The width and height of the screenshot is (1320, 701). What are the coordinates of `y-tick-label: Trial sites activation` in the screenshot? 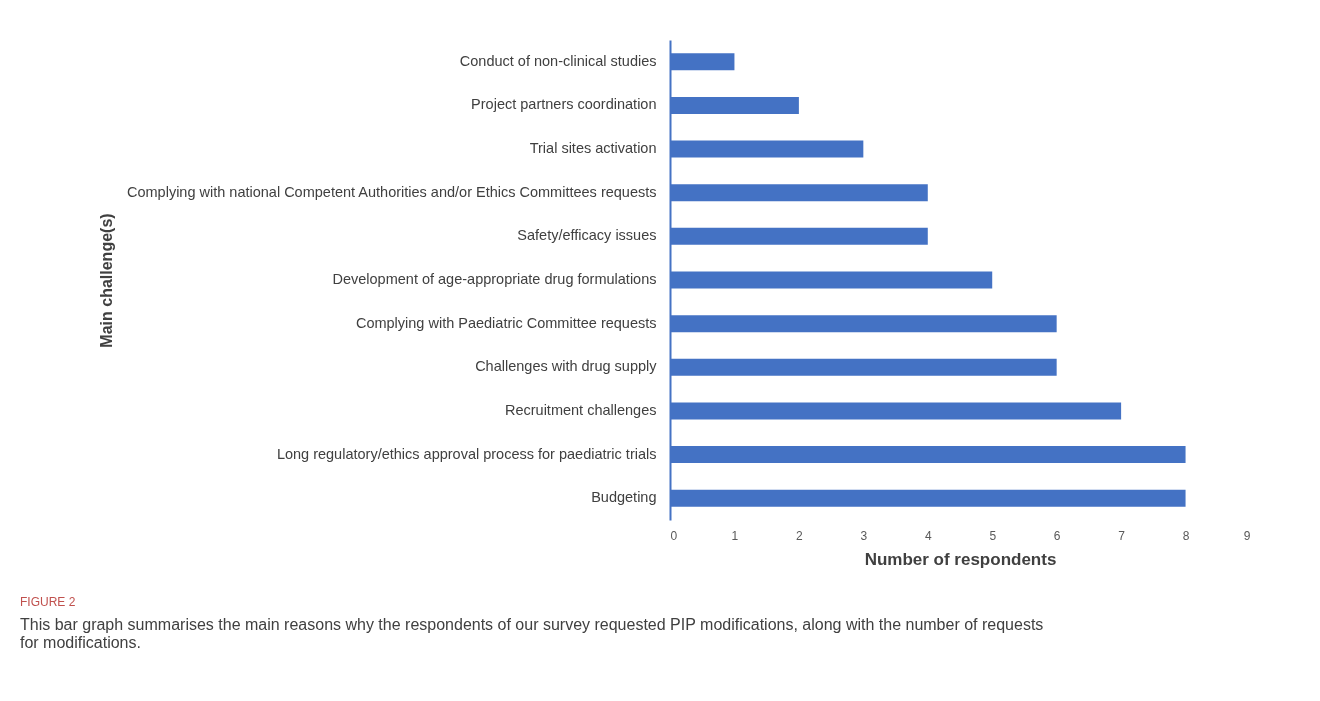 It's located at (593, 148).